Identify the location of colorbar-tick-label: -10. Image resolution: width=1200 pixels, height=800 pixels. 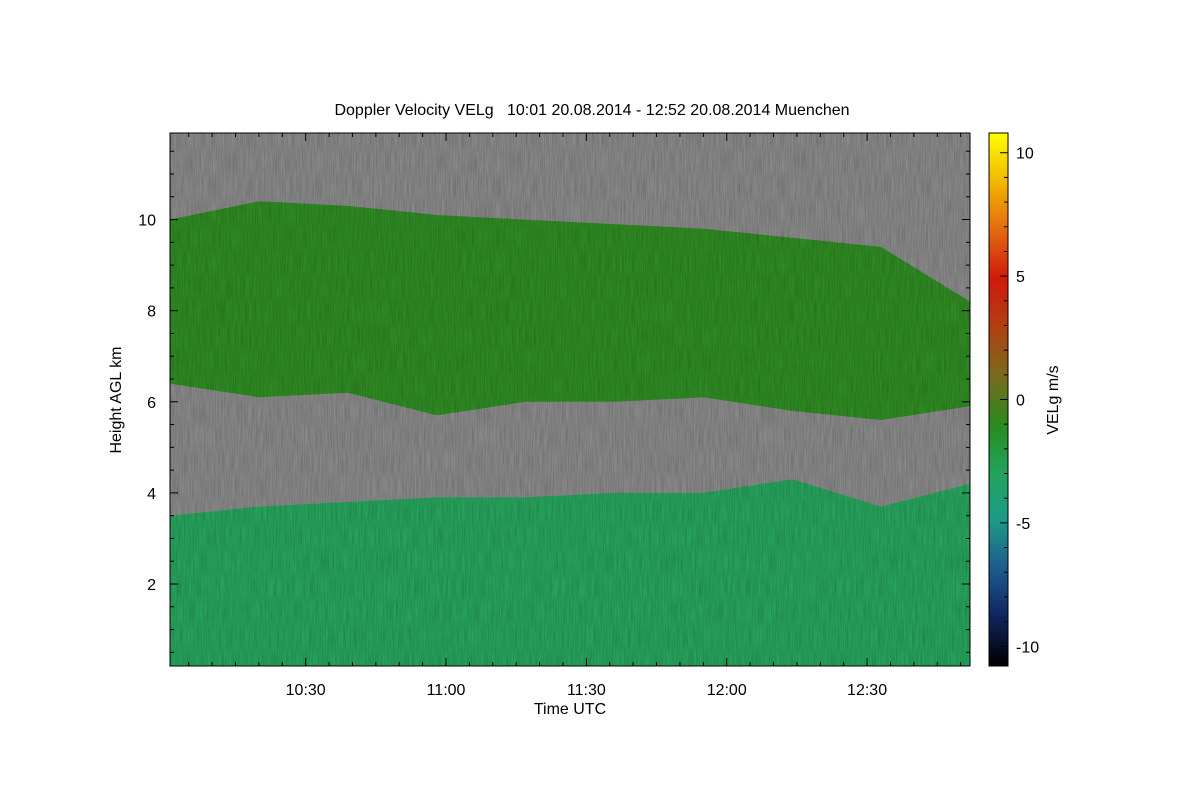
(1027, 647).